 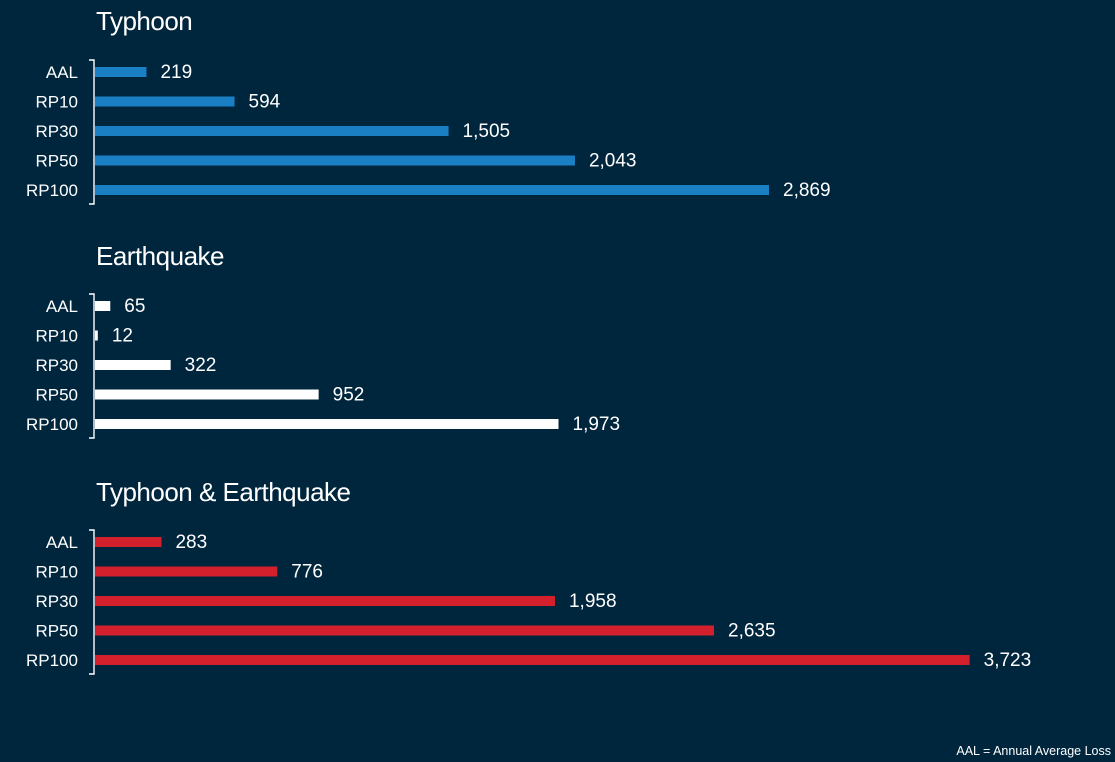 What do you see at coordinates (487, 131) in the screenshot?
I see `value-label: 1,505` at bounding box center [487, 131].